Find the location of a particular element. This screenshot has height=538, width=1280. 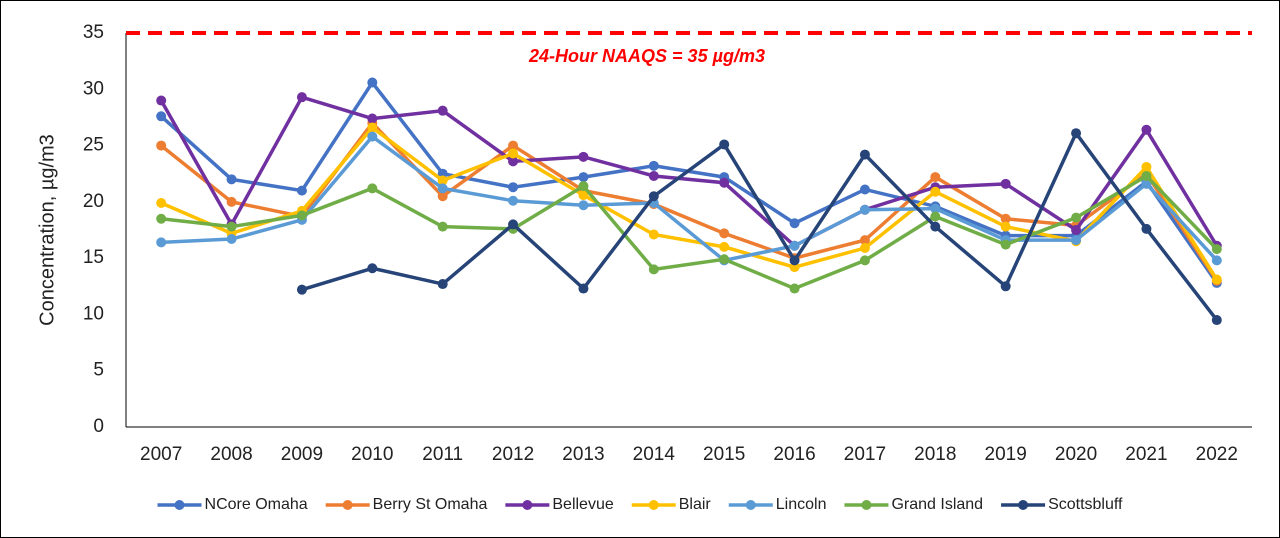

y-tick-label: 5 is located at coordinates (98, 370).